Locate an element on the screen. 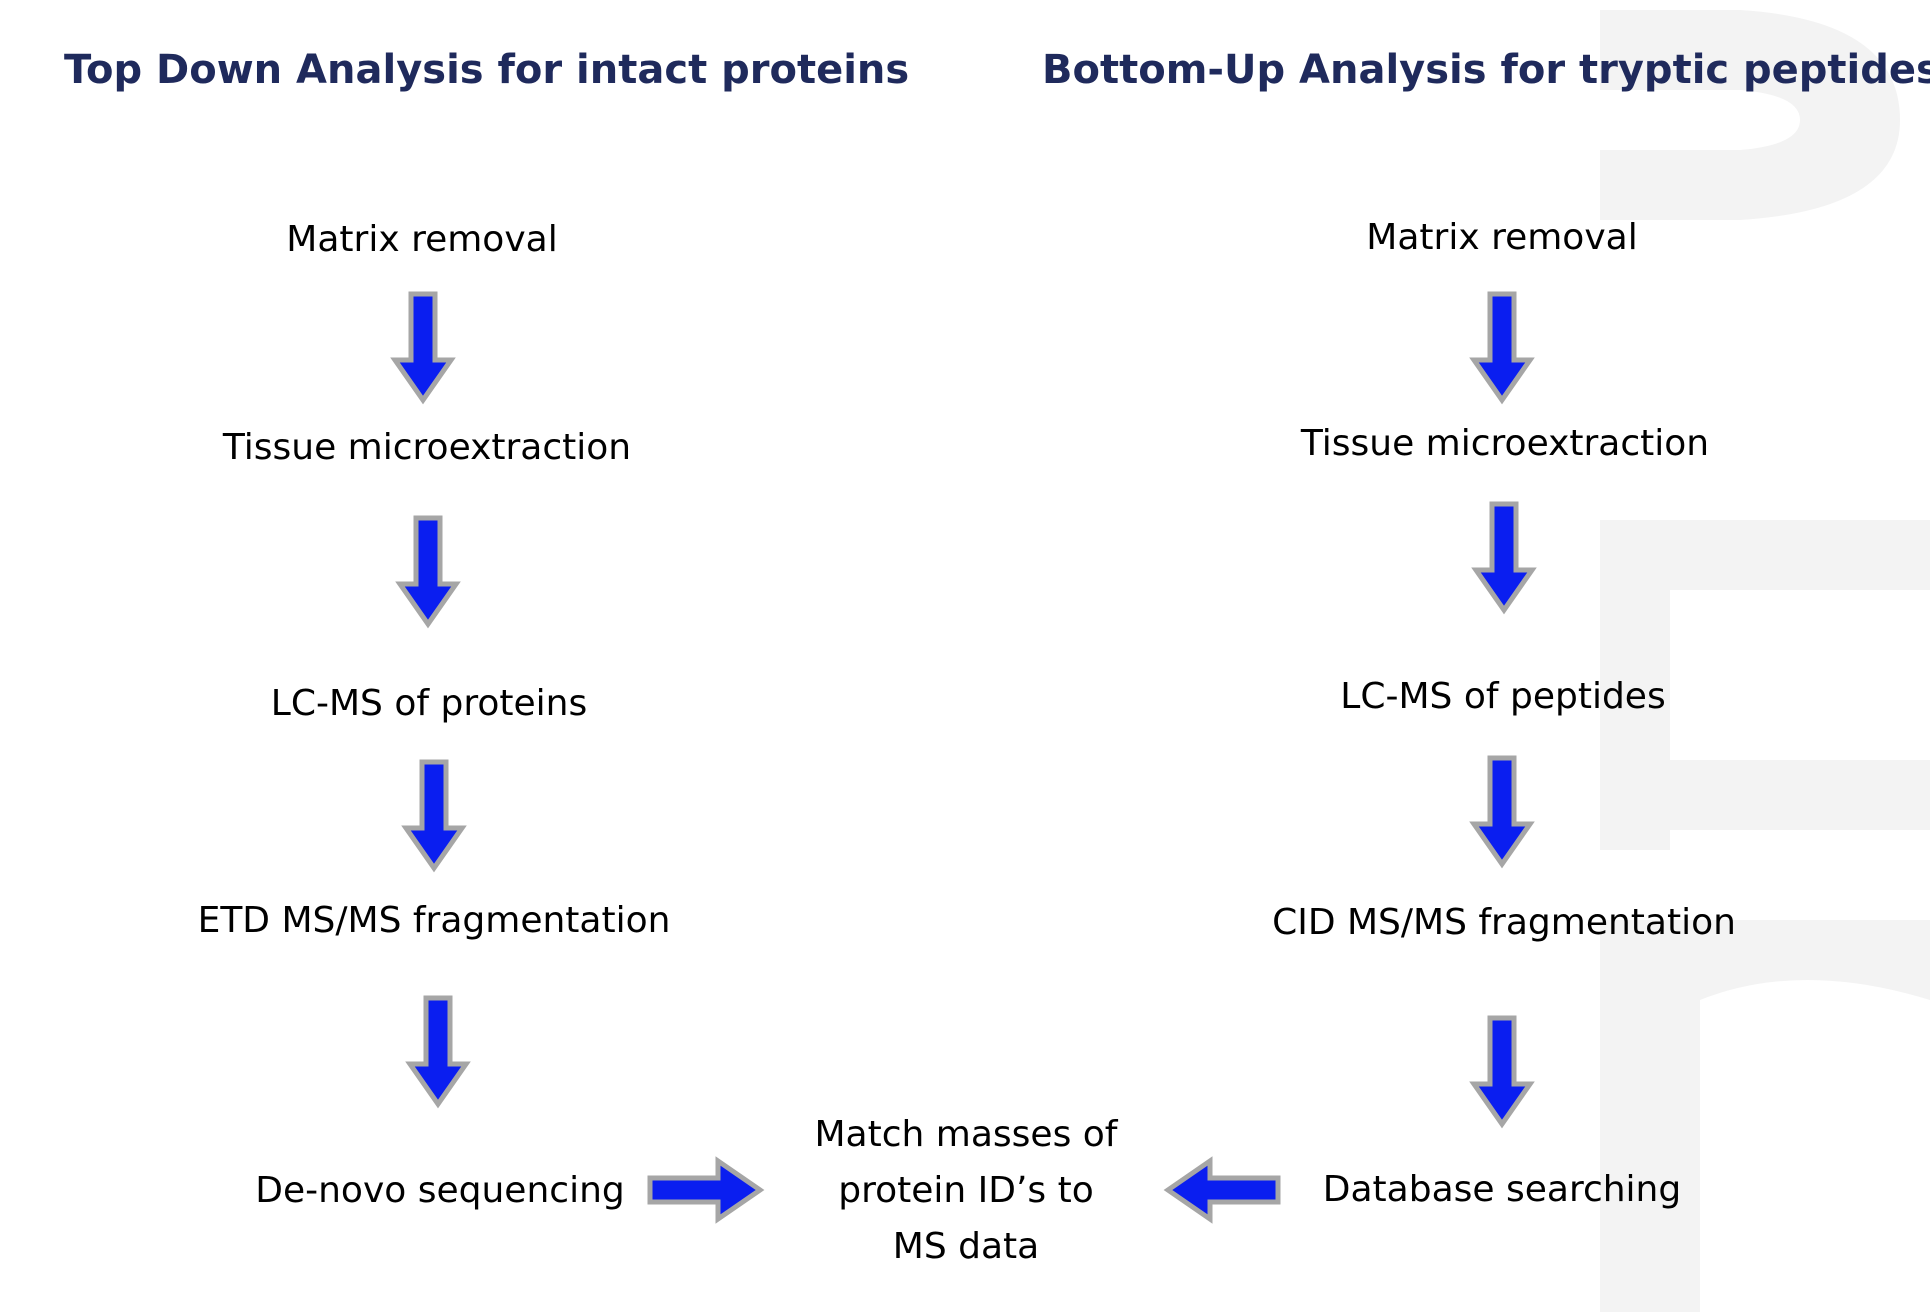 The height and width of the screenshot is (1312, 1930). bu-step-lc-ms: LC-MS of peptides is located at coordinates (1503, 696).